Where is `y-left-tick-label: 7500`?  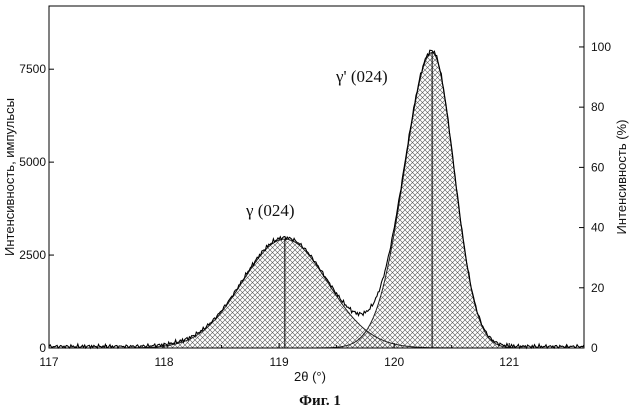
y-left-tick-label: 7500 is located at coordinates (32, 69).